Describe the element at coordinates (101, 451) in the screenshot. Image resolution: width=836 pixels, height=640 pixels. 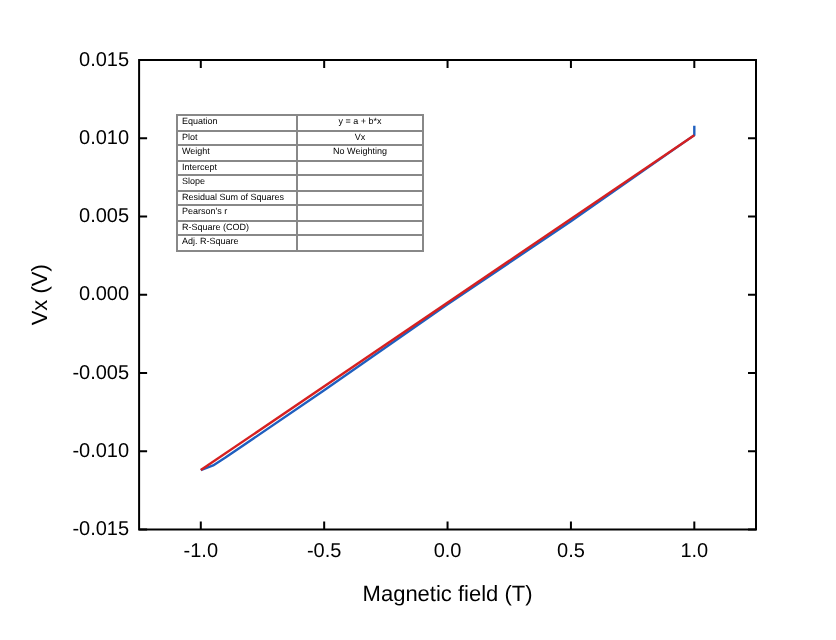
I see `y-tick-label: -0.010` at that location.